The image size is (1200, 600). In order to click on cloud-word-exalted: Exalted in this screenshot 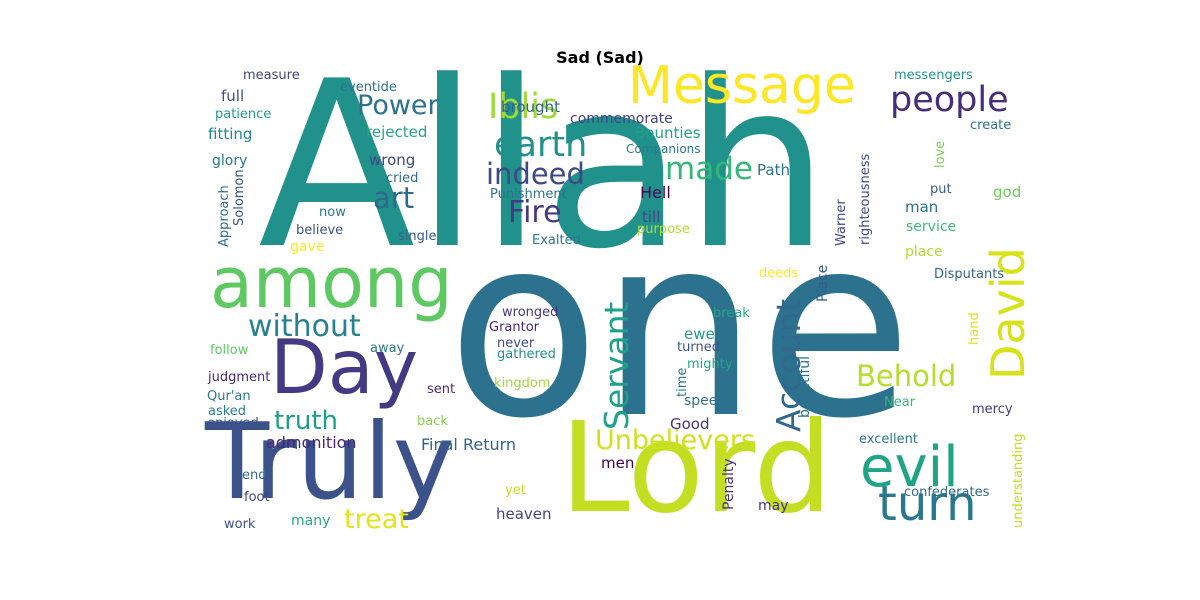, I will do `click(556, 240)`.